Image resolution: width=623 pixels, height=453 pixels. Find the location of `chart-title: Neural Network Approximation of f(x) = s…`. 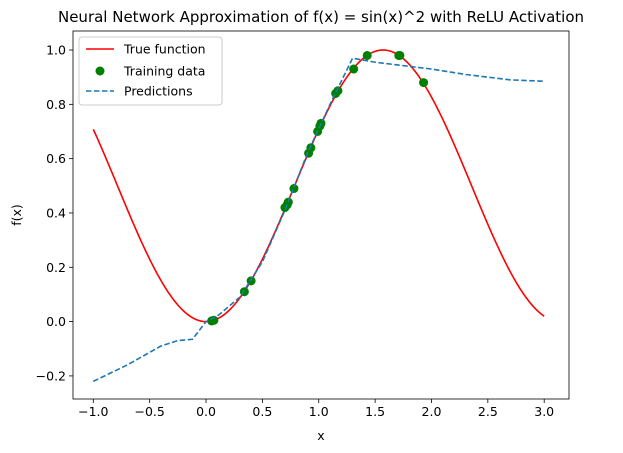

chart-title: Neural Network Approximation of f(x) = s… is located at coordinates (321, 17).